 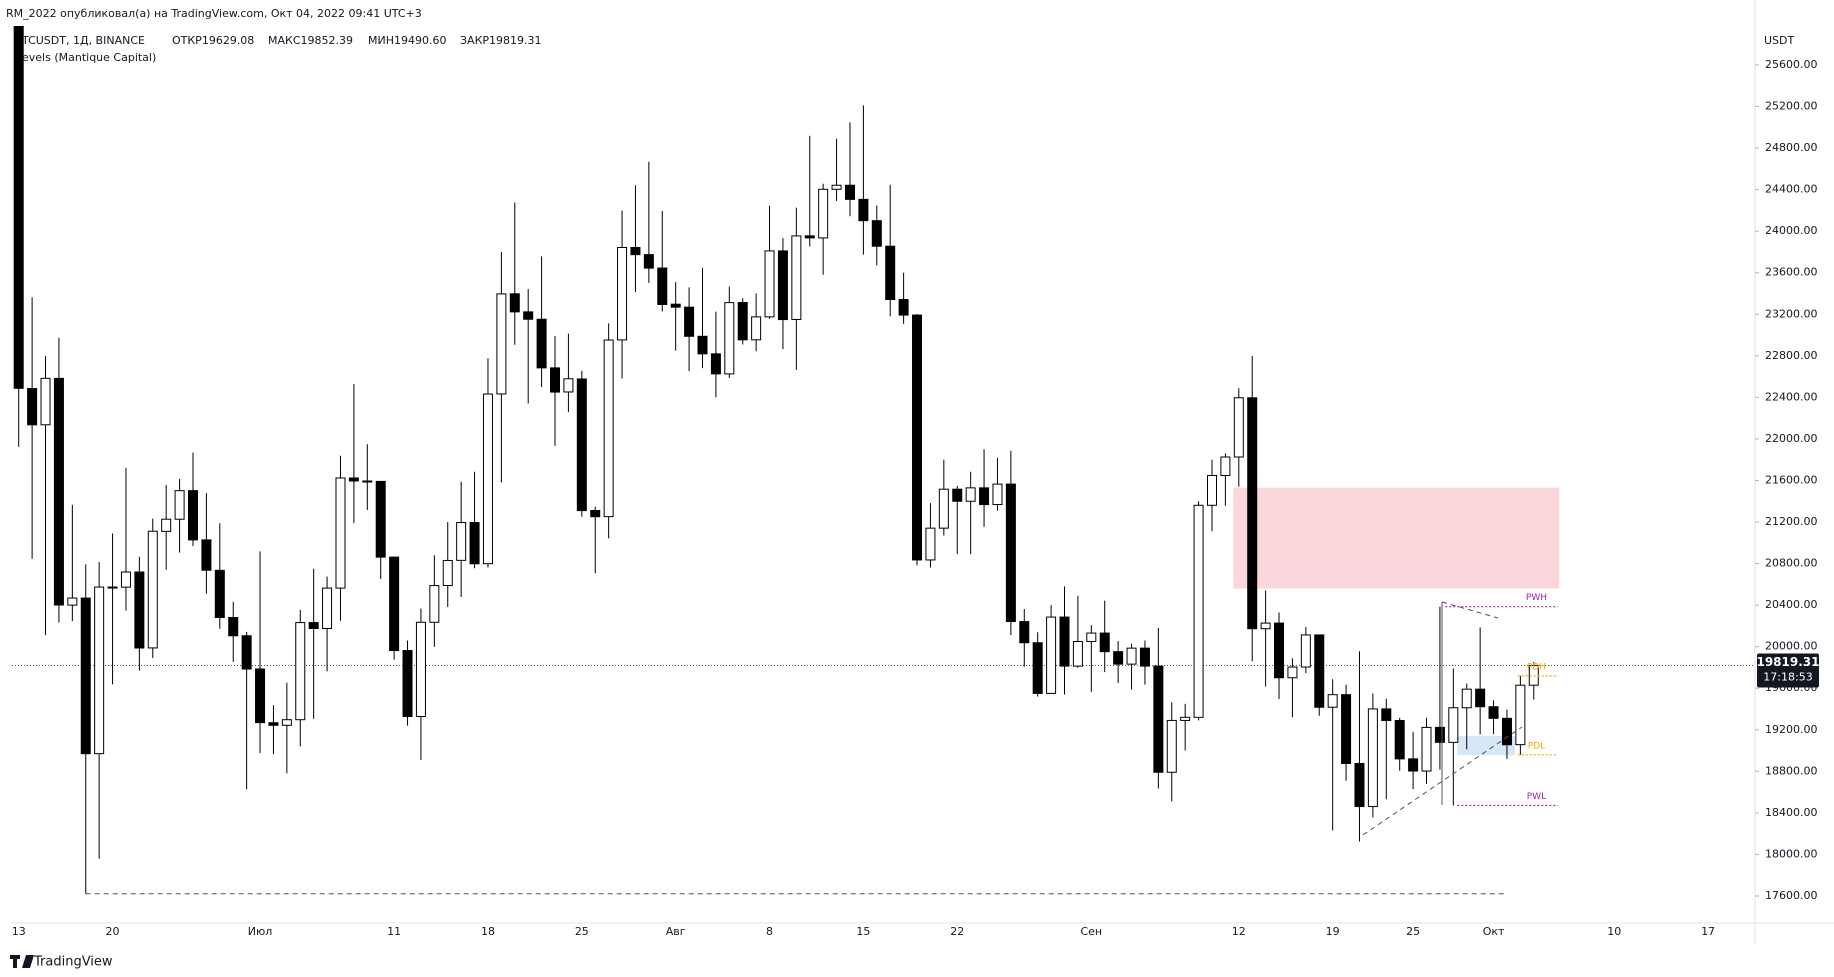 What do you see at coordinates (1791, 272) in the screenshot?
I see `y-tick-label: 23600.00` at bounding box center [1791, 272].